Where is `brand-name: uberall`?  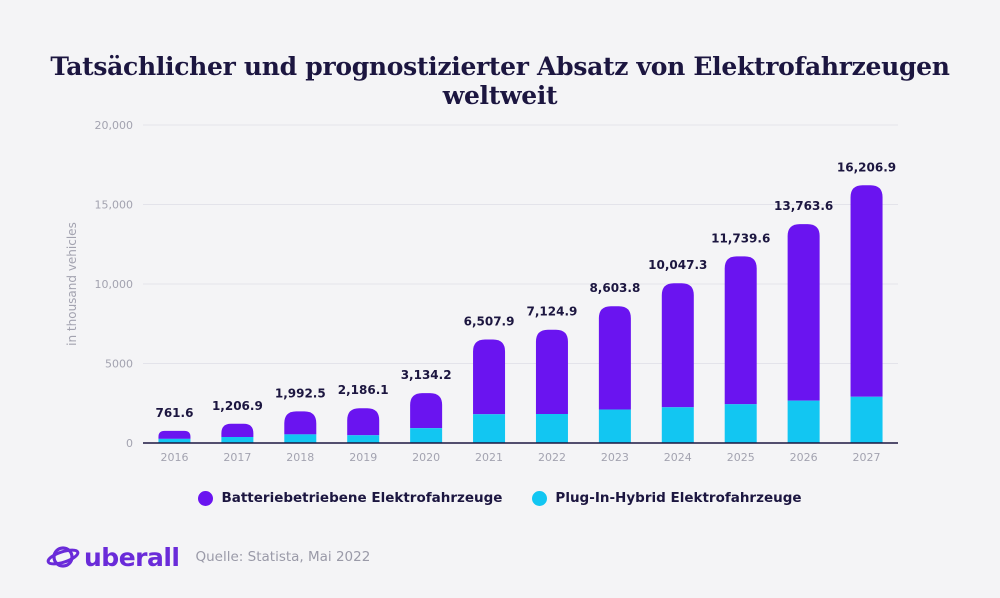
brand-name: uberall is located at coordinates (132, 557).